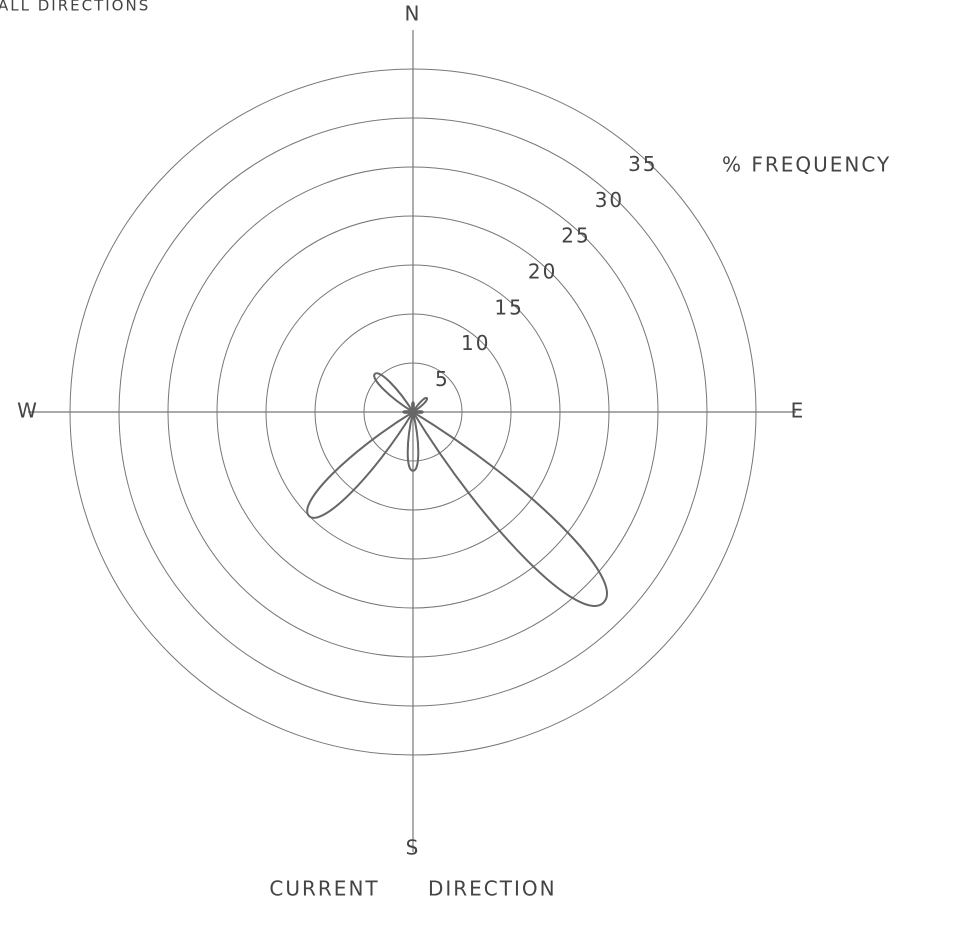  I want to click on grid-ring, so click(413, 412).